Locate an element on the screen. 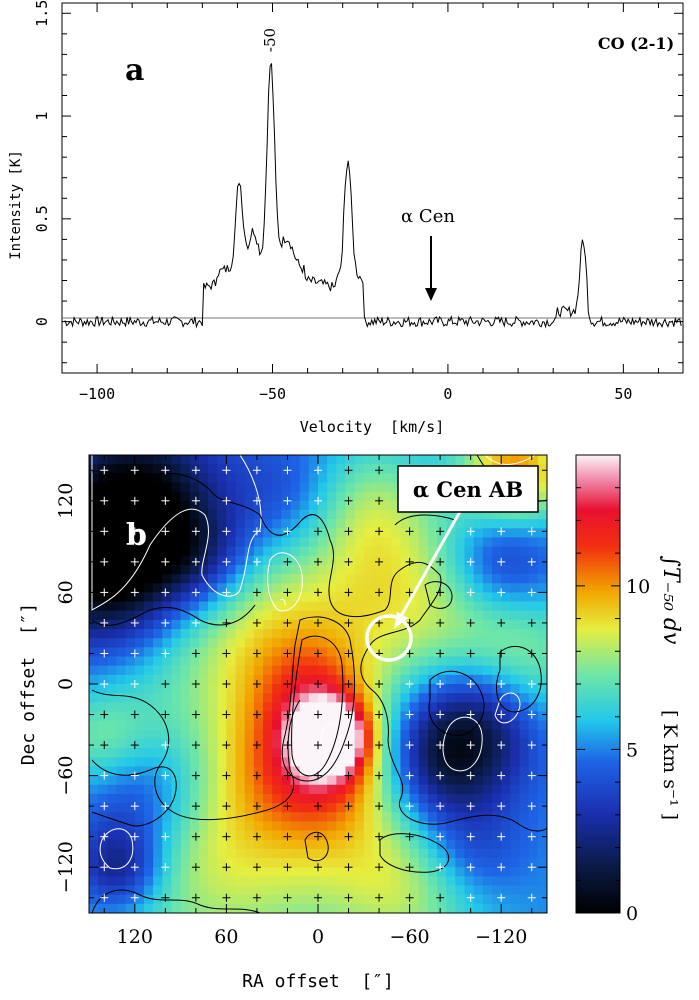 This screenshot has width=699, height=1000. spectrum-x-tick-label: 50 is located at coordinates (623, 394).